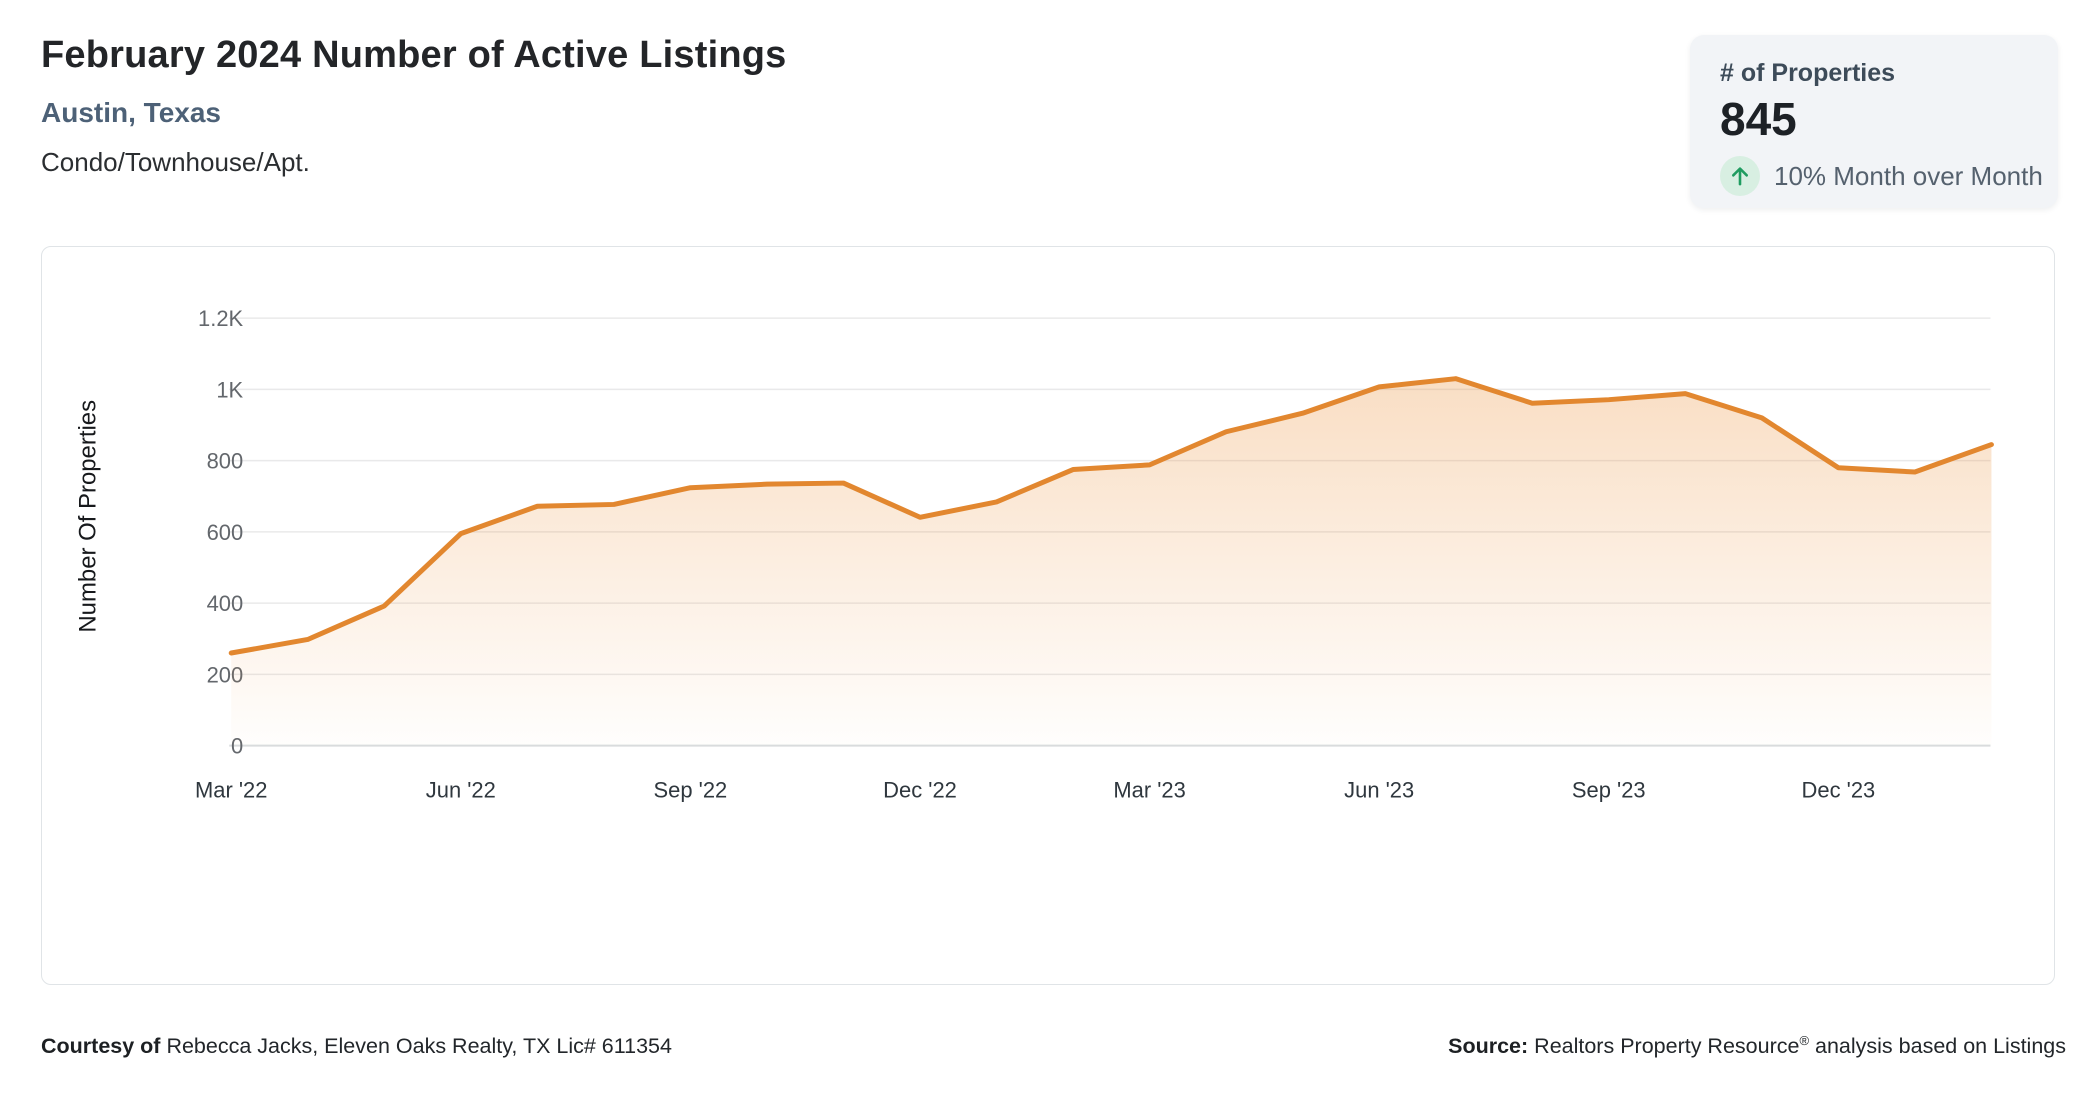 The height and width of the screenshot is (1100, 2096). Describe the element at coordinates (461, 790) in the screenshot. I see `x-tick-label: Jun '22` at that location.